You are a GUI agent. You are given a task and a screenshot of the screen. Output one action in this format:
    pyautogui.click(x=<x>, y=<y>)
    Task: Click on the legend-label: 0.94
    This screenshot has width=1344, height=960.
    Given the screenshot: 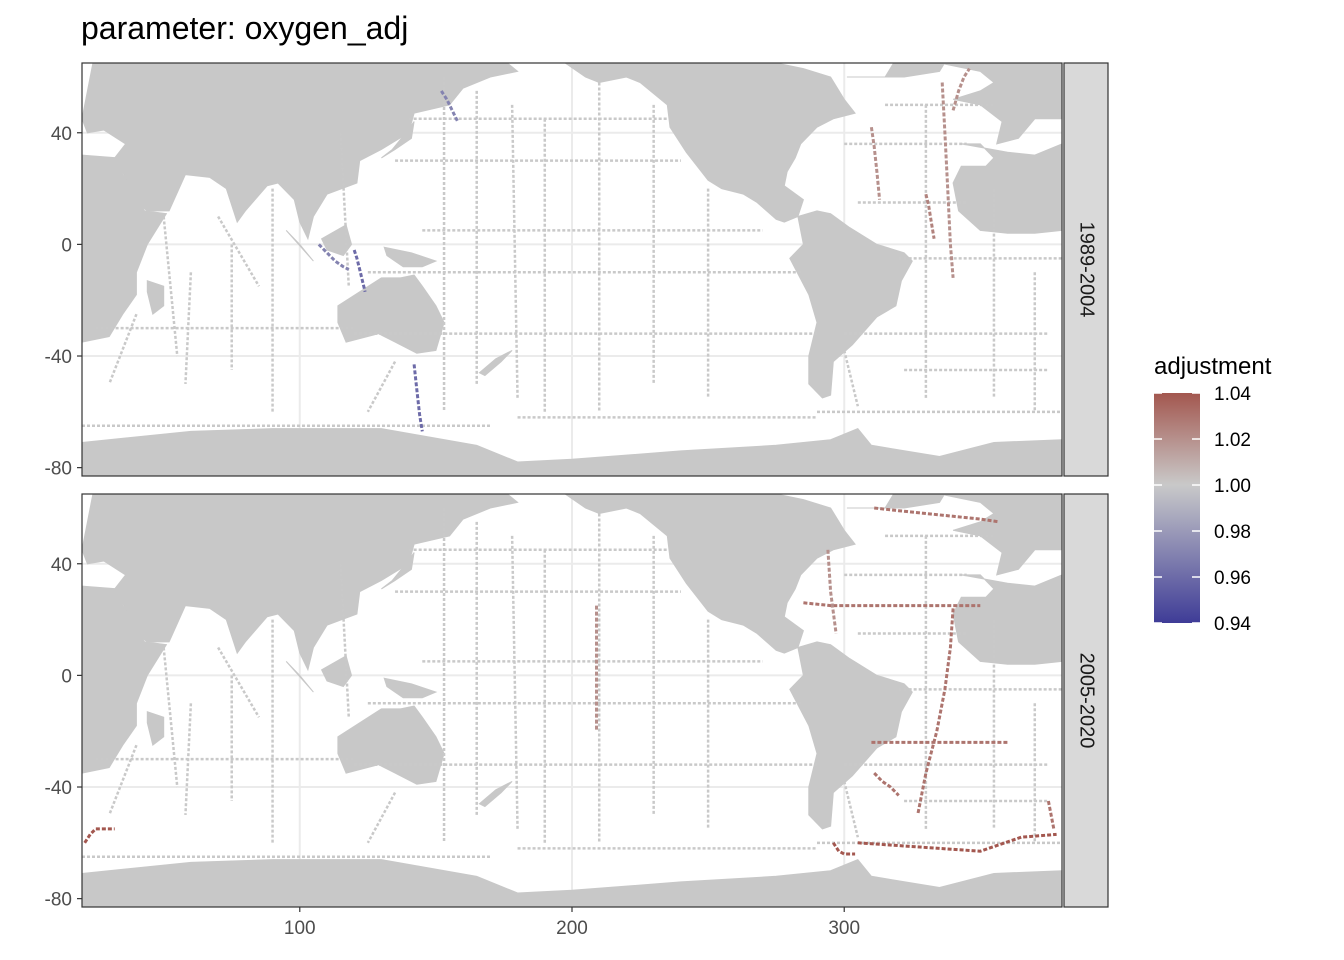 What is the action you would take?
    pyautogui.click(x=1232, y=624)
    